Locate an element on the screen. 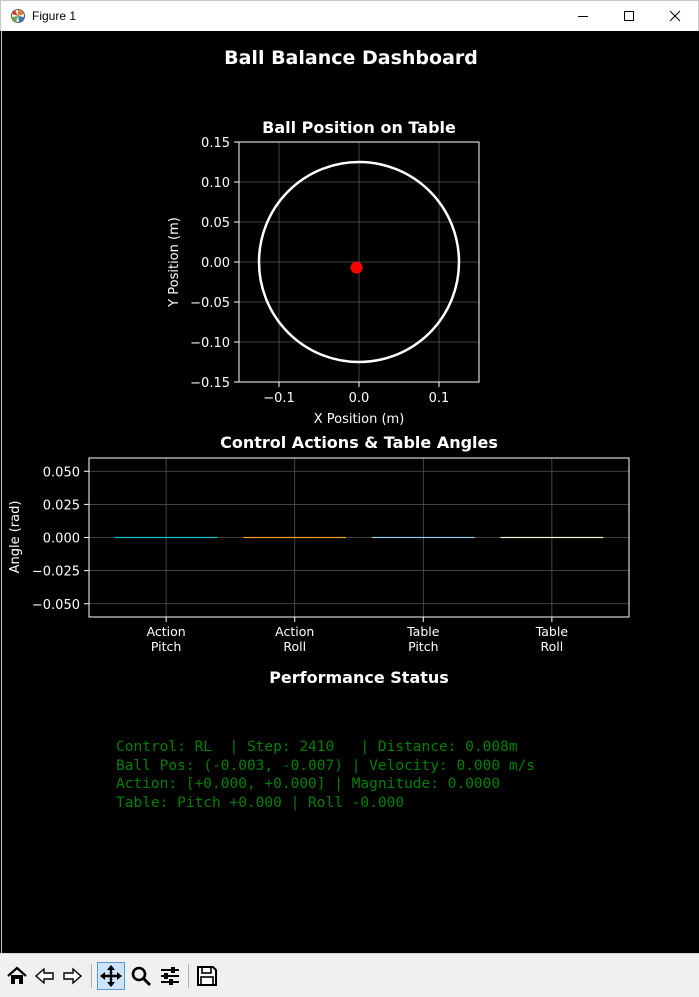 The width and height of the screenshot is (699, 997). table-boundary-circle is located at coordinates (359, 262).